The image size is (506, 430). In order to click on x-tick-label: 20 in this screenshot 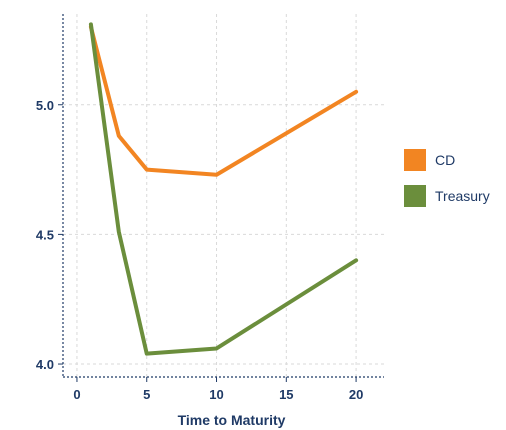, I will do `click(356, 394)`.